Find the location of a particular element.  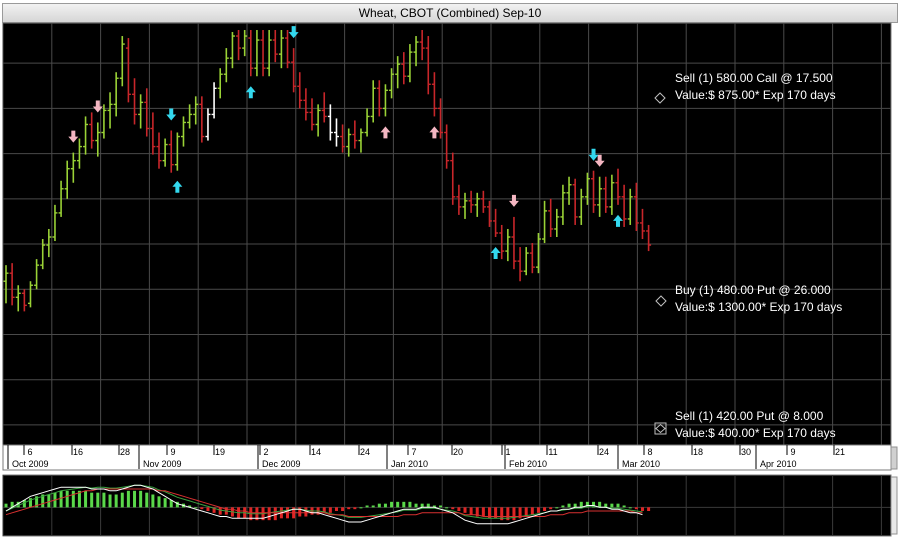

month-tick-label: Oct 2009 is located at coordinates (30, 464).